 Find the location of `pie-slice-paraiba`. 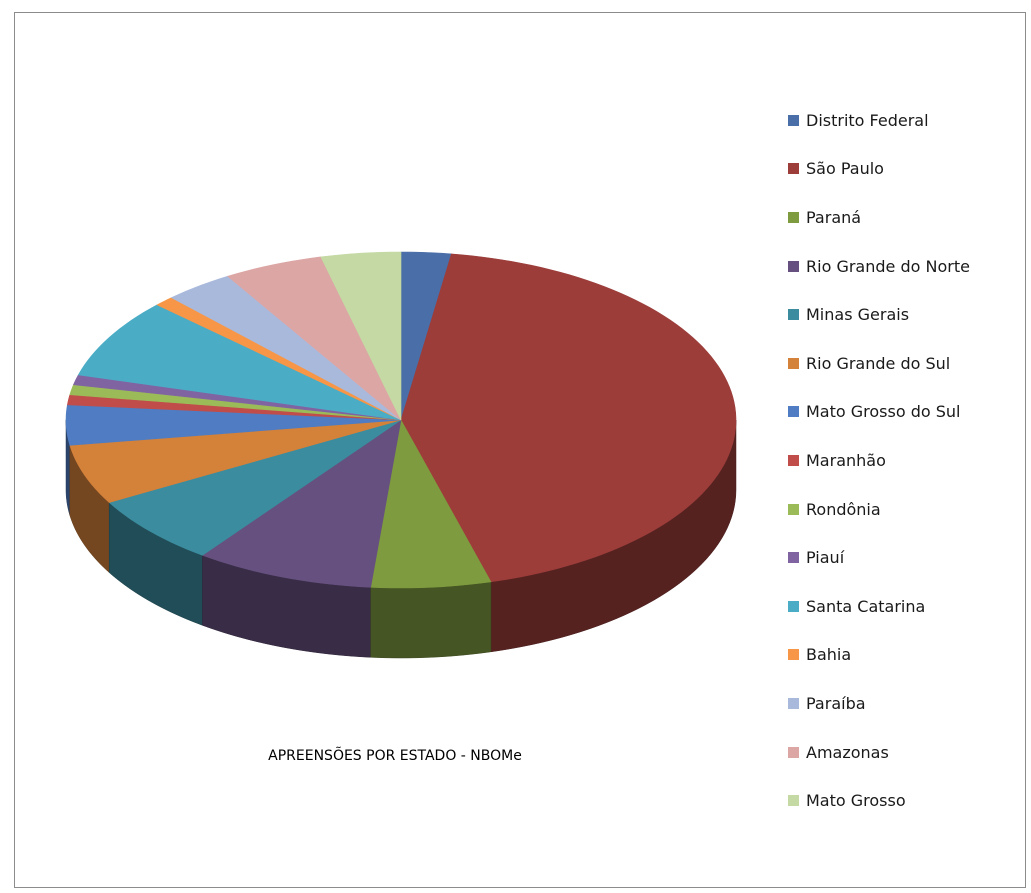

pie-slice-paraiba is located at coordinates (286, 348).